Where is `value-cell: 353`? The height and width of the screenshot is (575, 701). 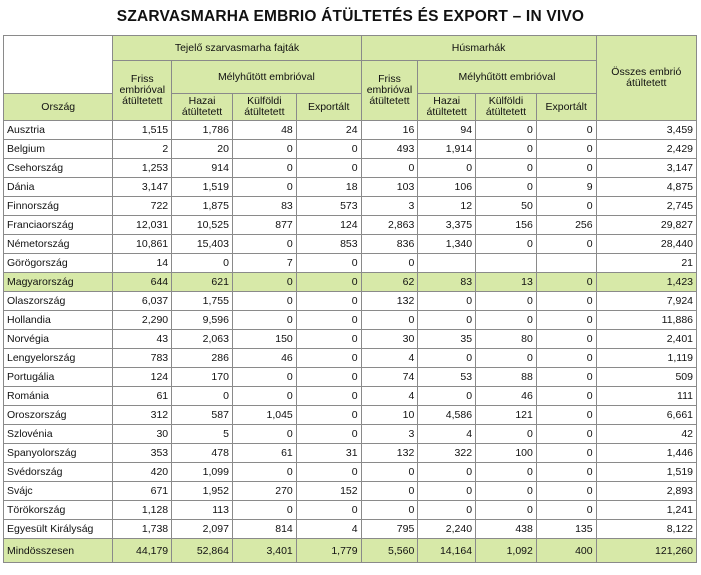
value-cell: 353 is located at coordinates (142, 453).